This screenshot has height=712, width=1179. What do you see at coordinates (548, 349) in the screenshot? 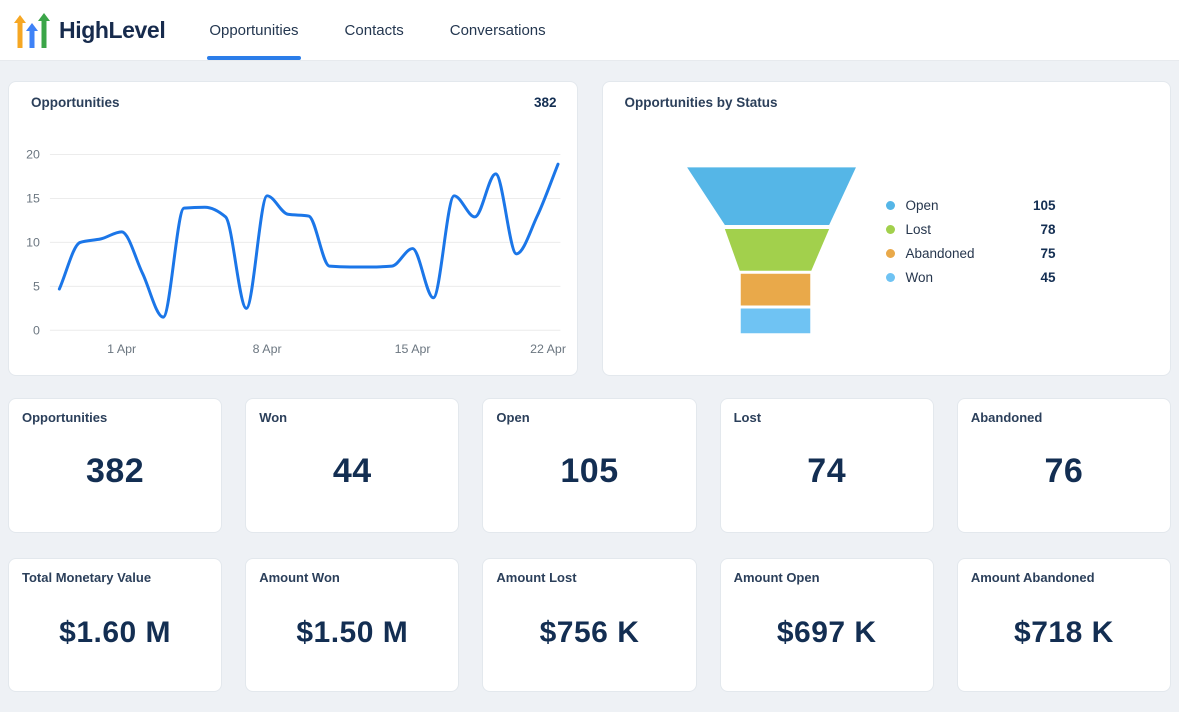
I see `svg-text: 22 Apr` at bounding box center [548, 349].